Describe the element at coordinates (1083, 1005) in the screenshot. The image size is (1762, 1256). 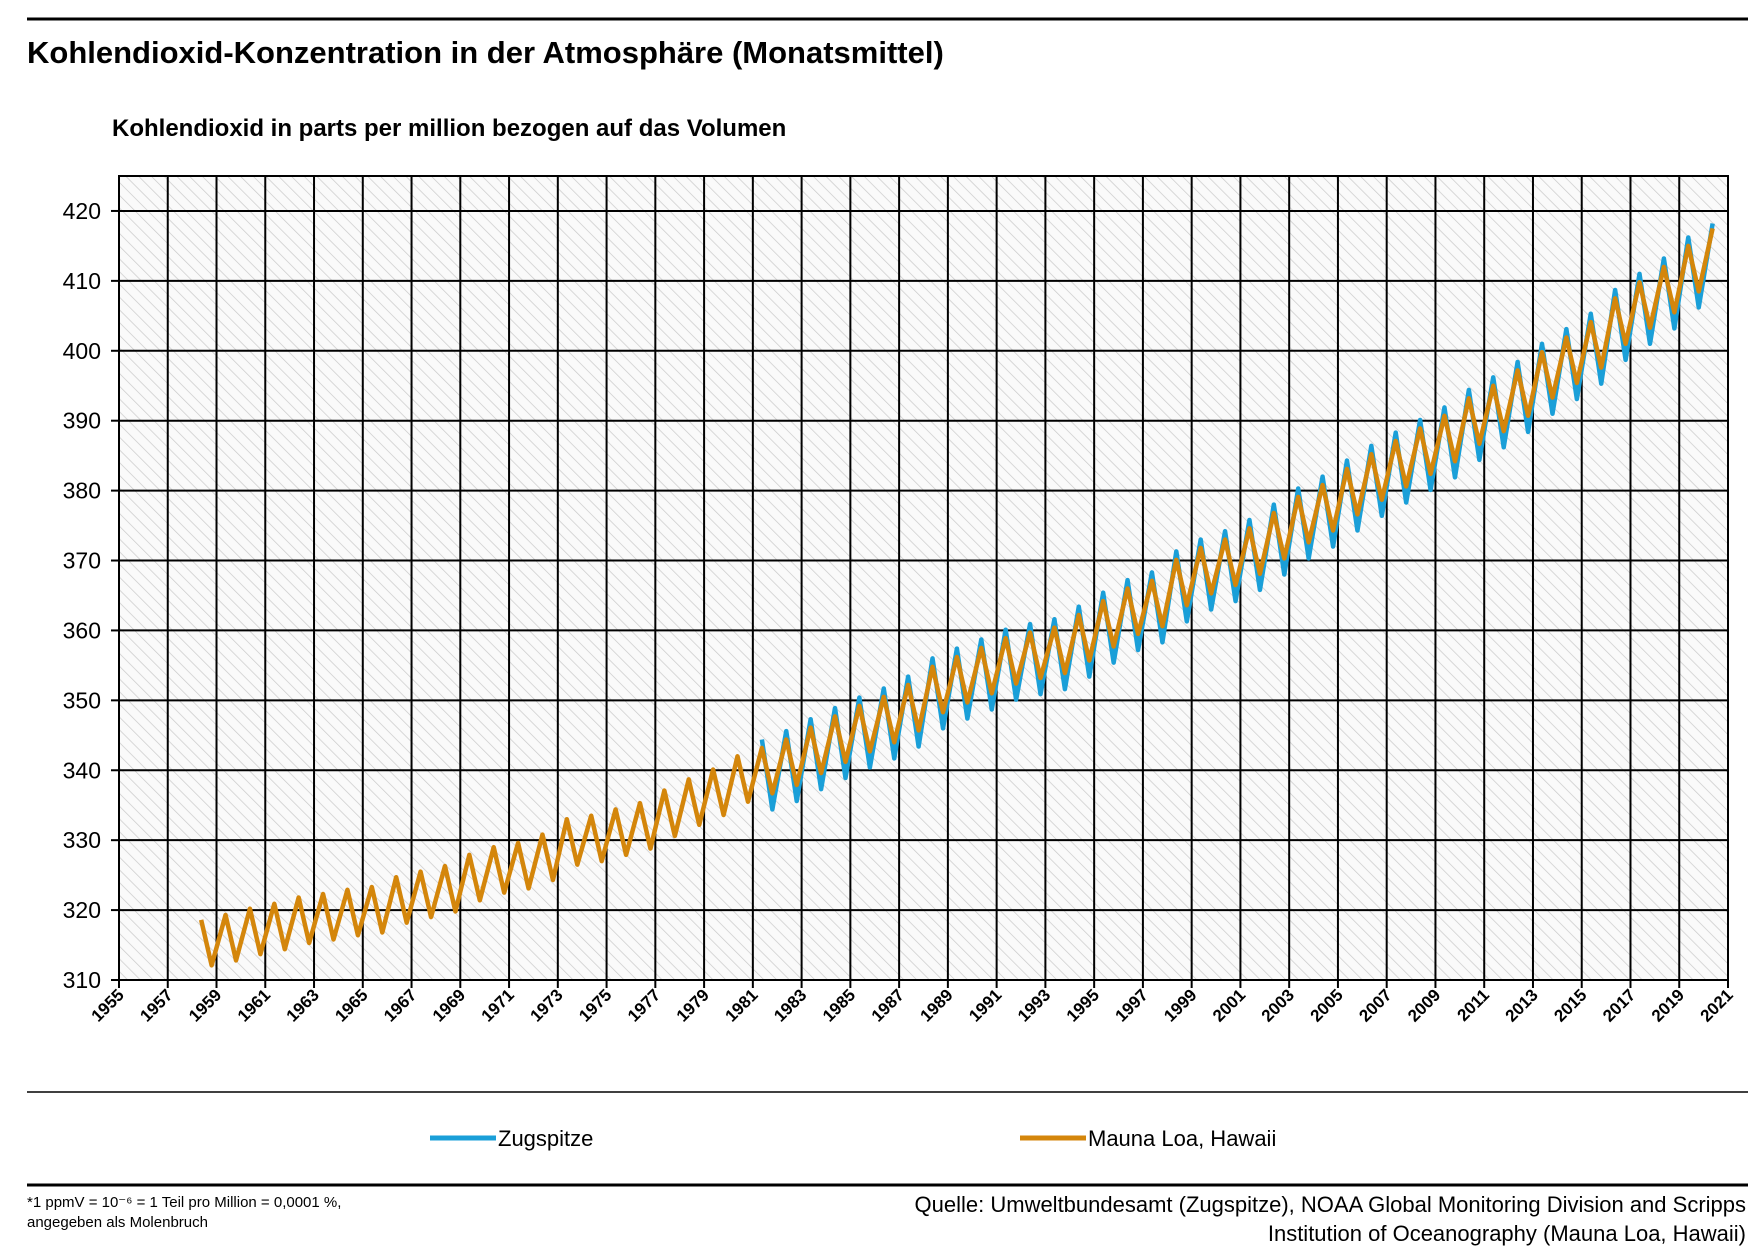
I see `x-tick-label: 1995` at that location.